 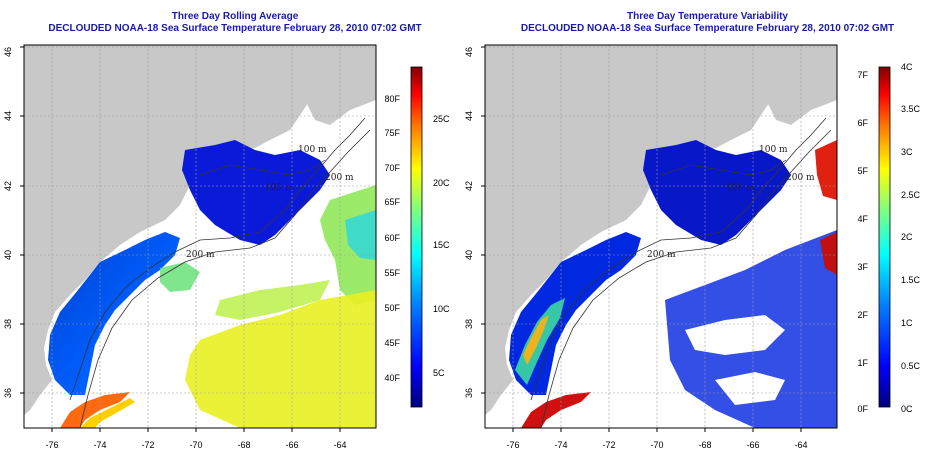 What do you see at coordinates (862, 75) in the screenshot?
I see `colorbar-f-label: 7F` at bounding box center [862, 75].